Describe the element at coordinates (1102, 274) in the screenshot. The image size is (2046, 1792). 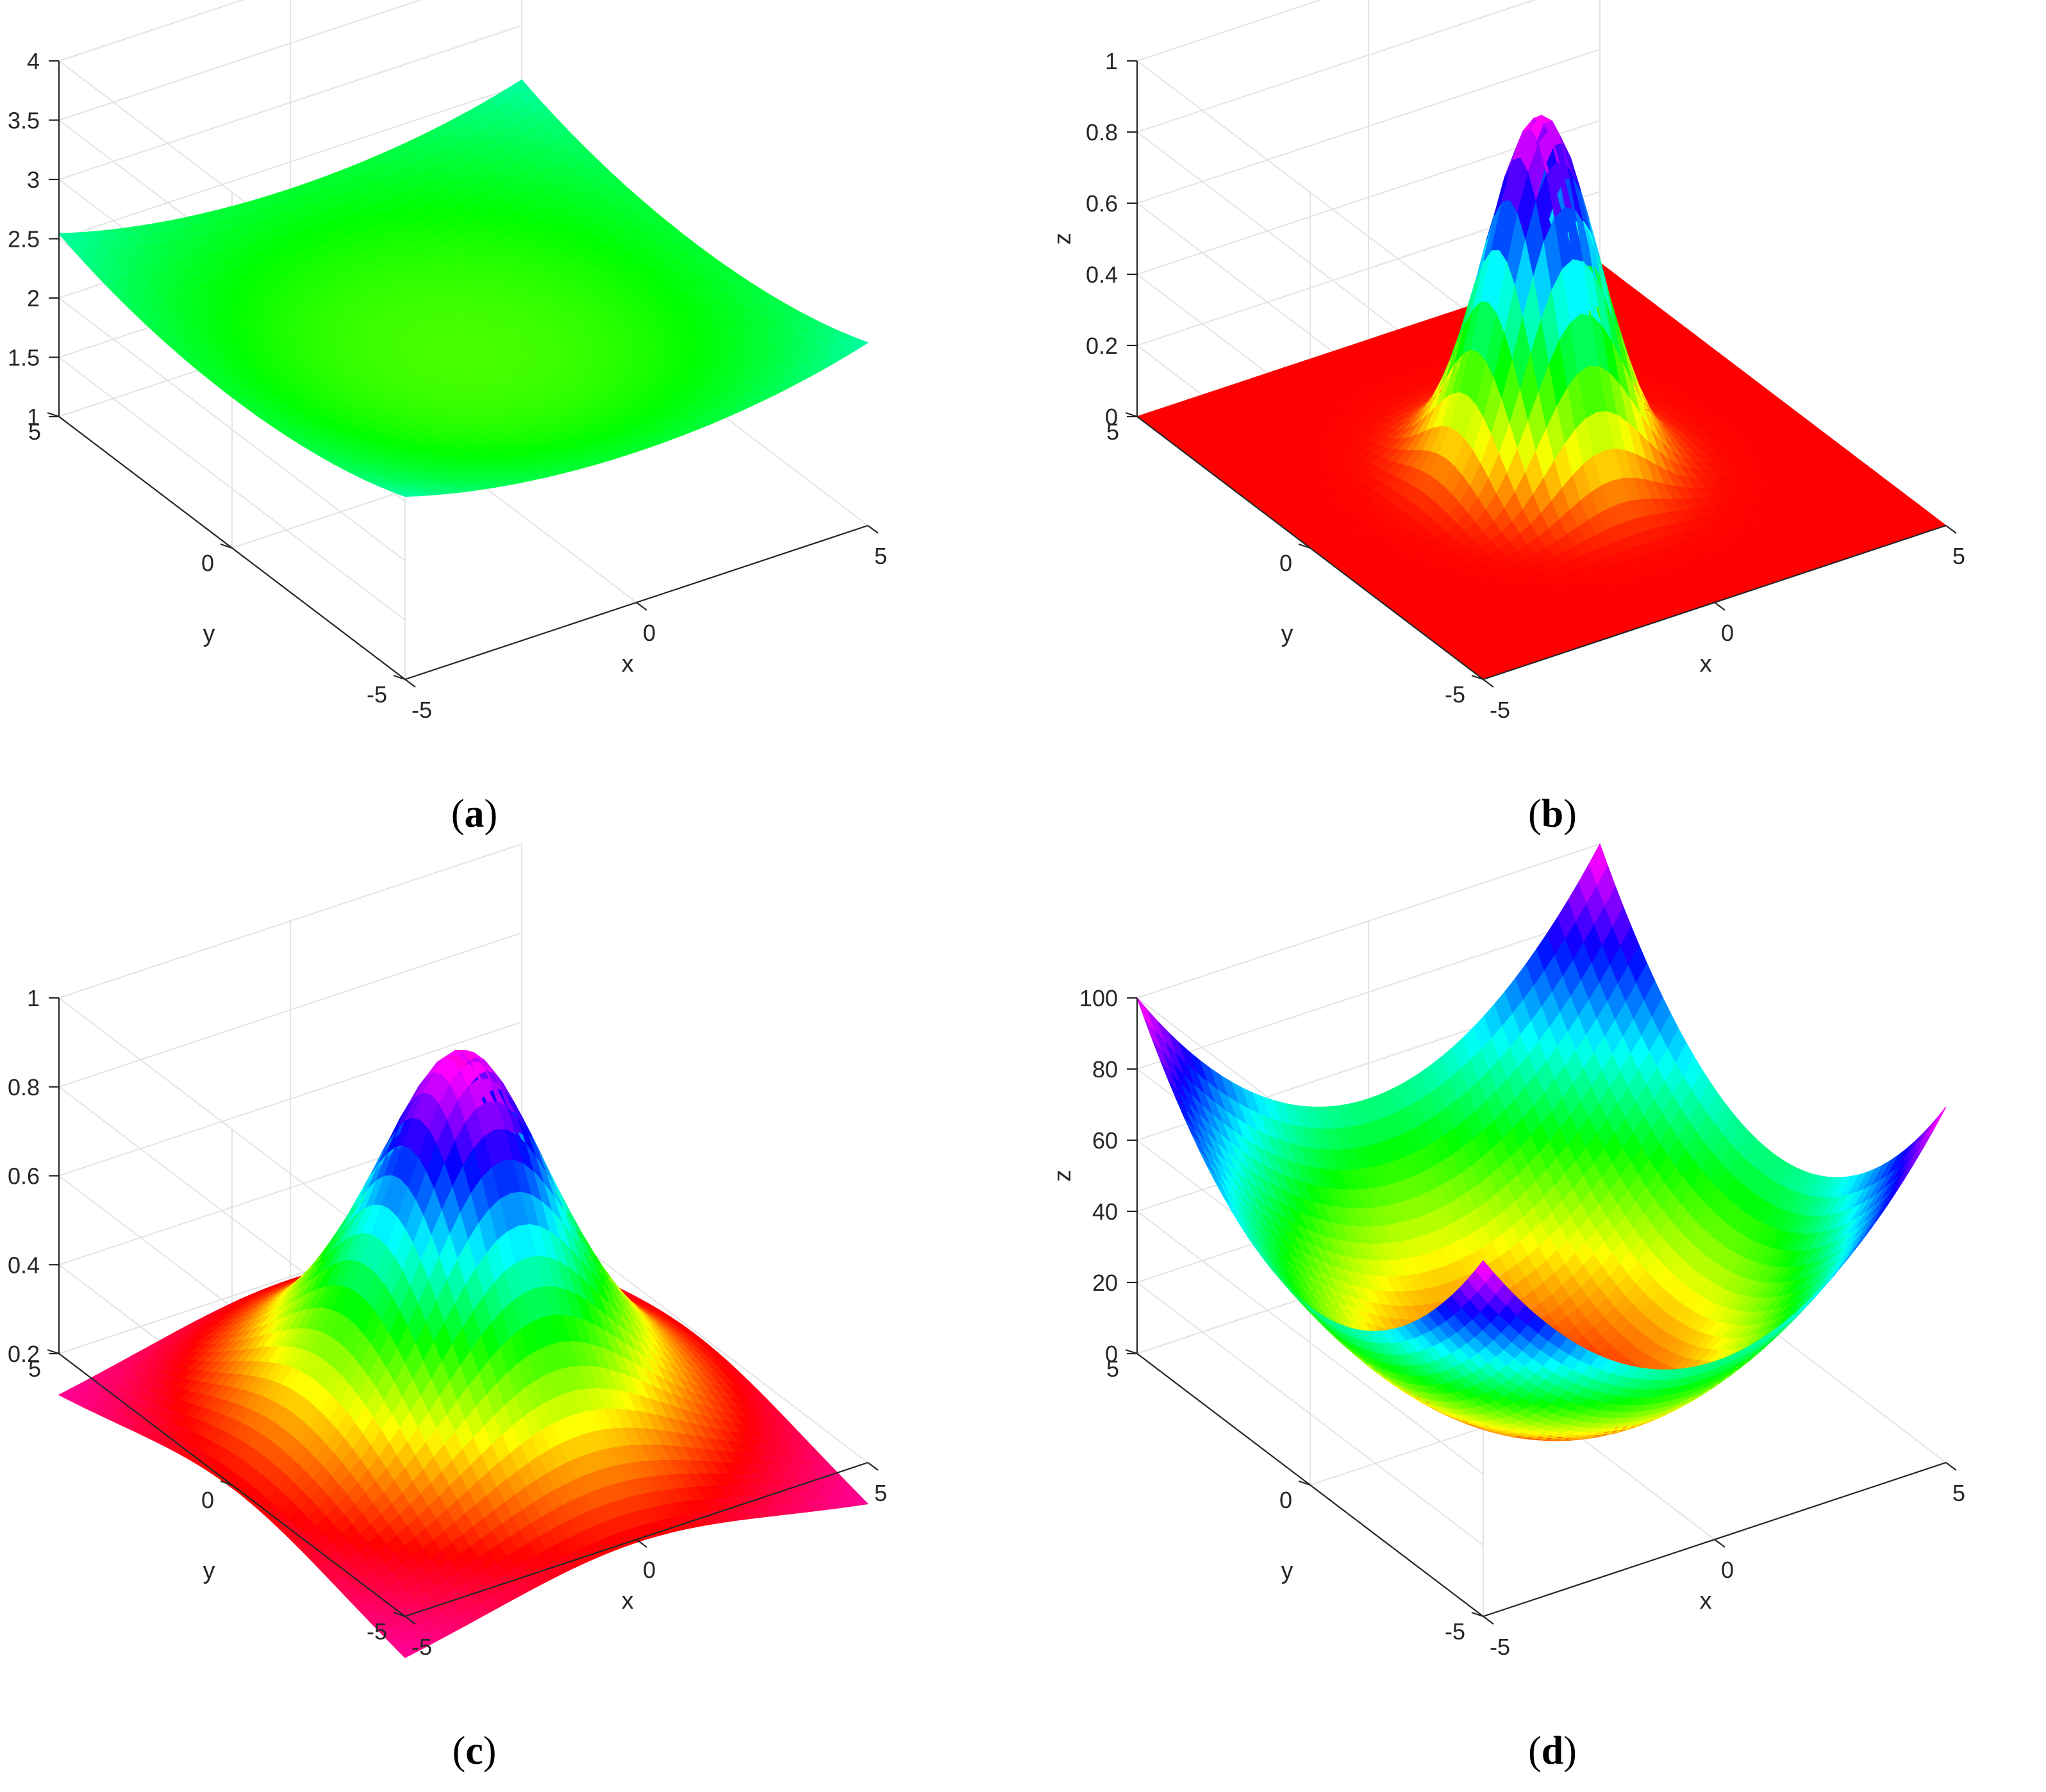
I see `z-tick-label: 0.4` at that location.